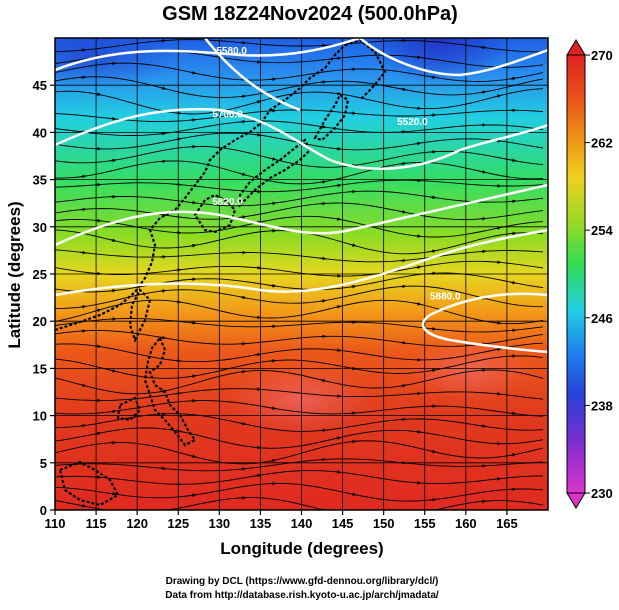 The image size is (619, 610). Describe the element at coordinates (40, 227) in the screenshot. I see `y-tick-label: 30` at that location.